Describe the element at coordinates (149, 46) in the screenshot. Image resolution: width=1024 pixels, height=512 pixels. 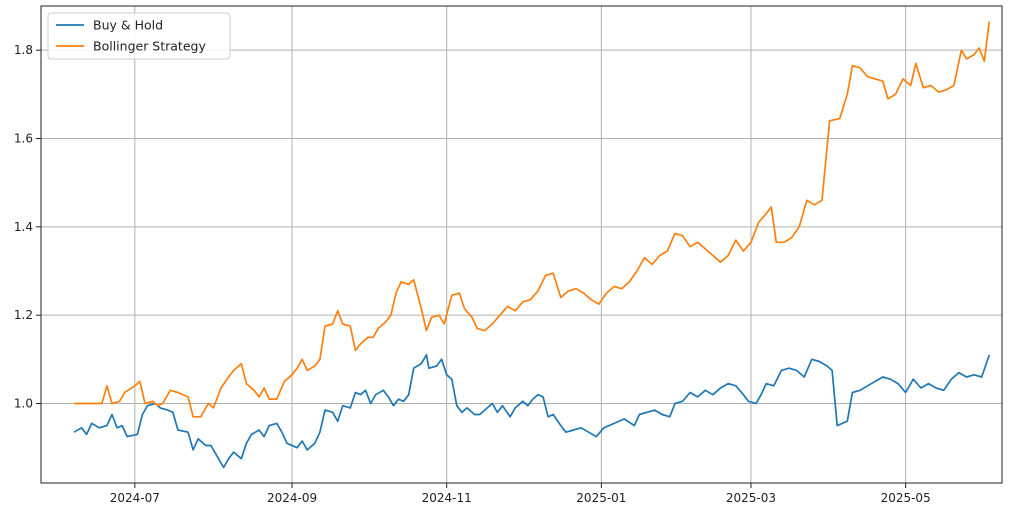
I see `legend-label: Bollinger Strategy` at that location.